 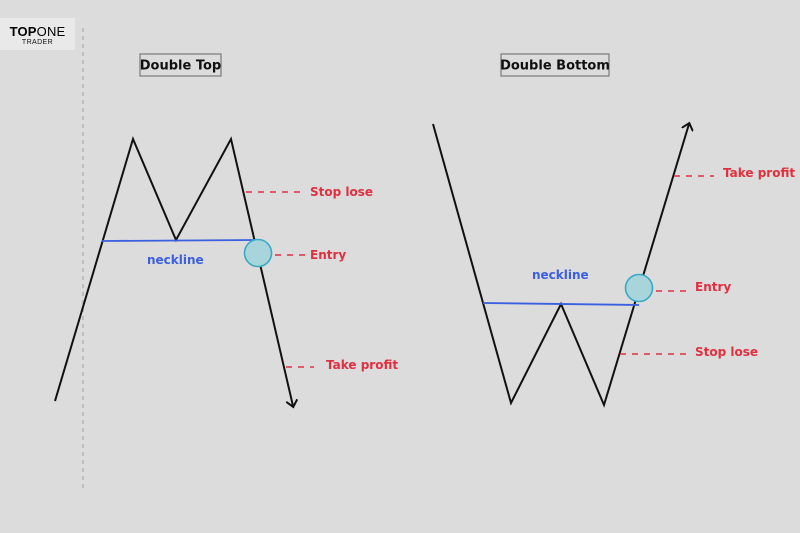 What do you see at coordinates (362, 365) in the screenshot?
I see `double-top-tp-label: Take profit` at bounding box center [362, 365].